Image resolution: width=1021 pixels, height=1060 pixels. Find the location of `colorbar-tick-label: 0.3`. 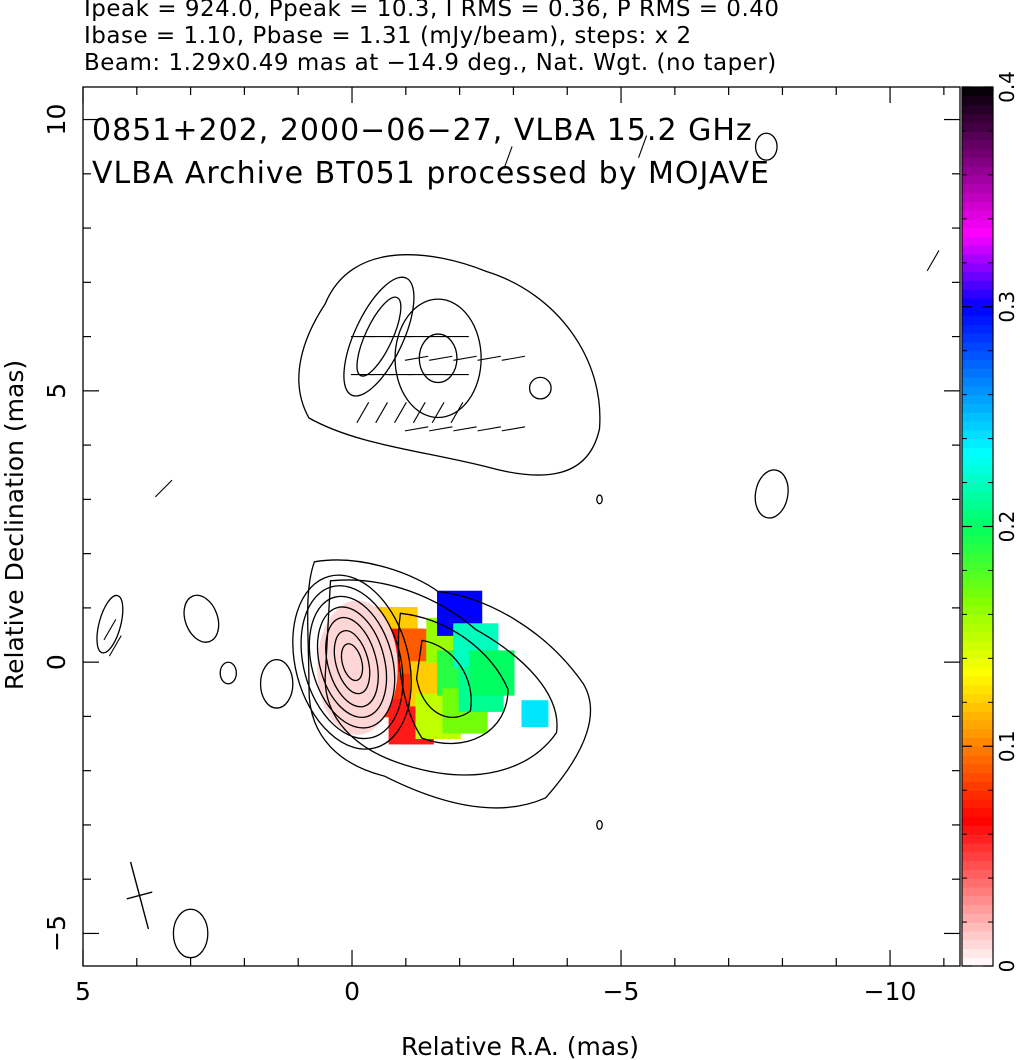

colorbar-tick-label: 0.3 is located at coordinates (1007, 307).